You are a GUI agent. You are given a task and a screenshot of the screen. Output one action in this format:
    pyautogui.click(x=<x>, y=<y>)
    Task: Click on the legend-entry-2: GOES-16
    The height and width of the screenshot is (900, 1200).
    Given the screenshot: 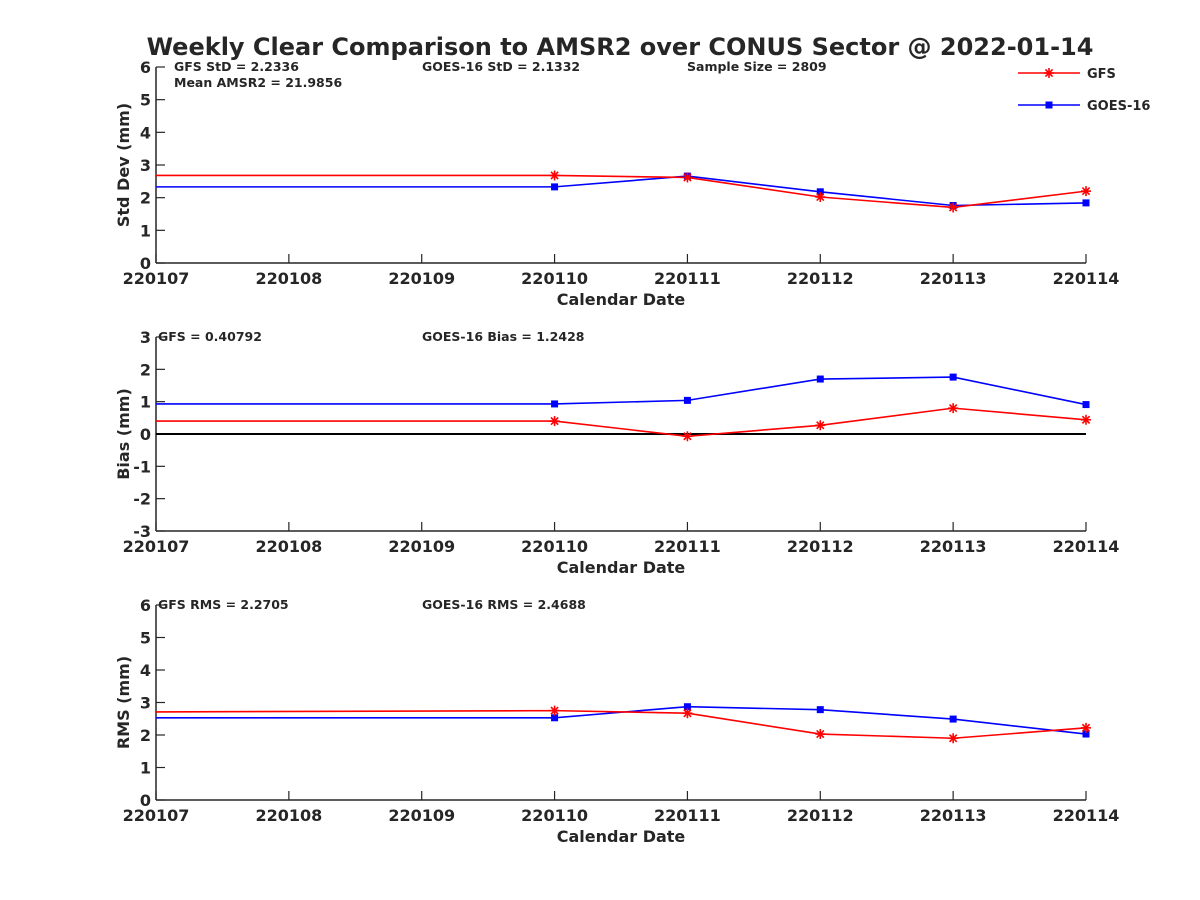 What is the action you would take?
    pyautogui.click(x=1084, y=106)
    